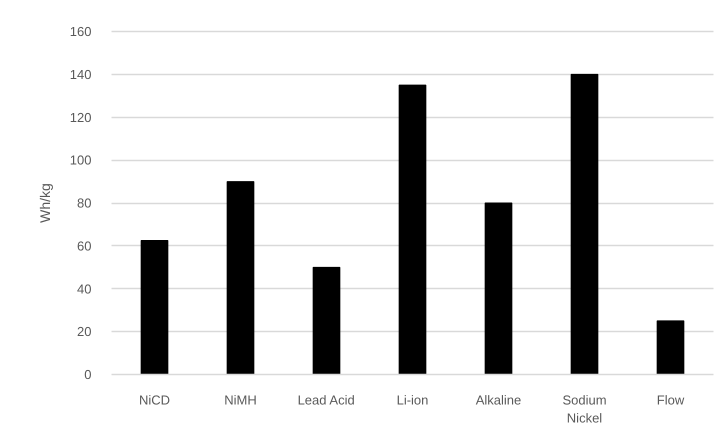 This screenshot has width=722, height=439. What do you see at coordinates (670, 400) in the screenshot?
I see `x-tick-label: Flow` at bounding box center [670, 400].